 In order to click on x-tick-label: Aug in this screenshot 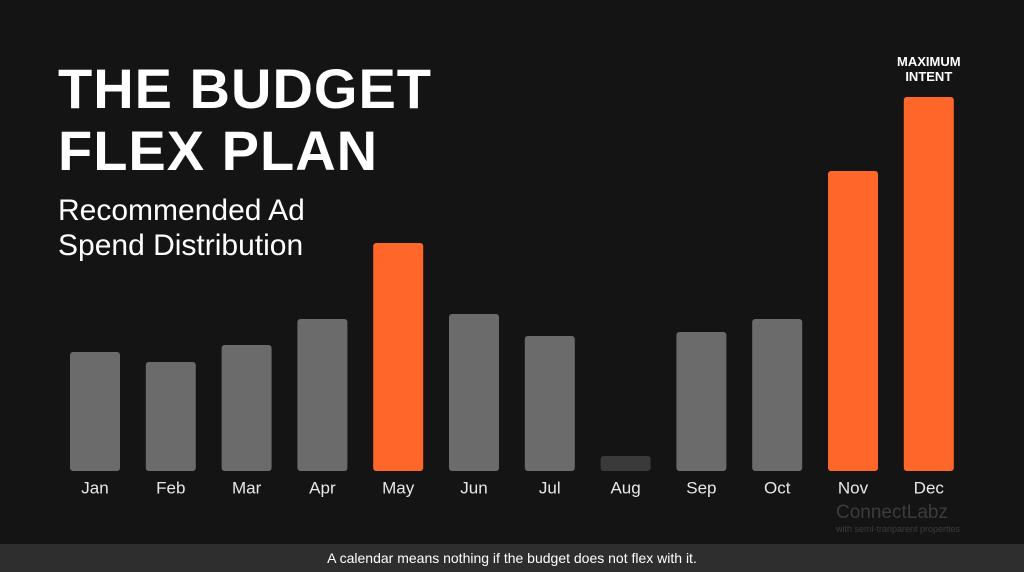, I will do `click(625, 487)`.